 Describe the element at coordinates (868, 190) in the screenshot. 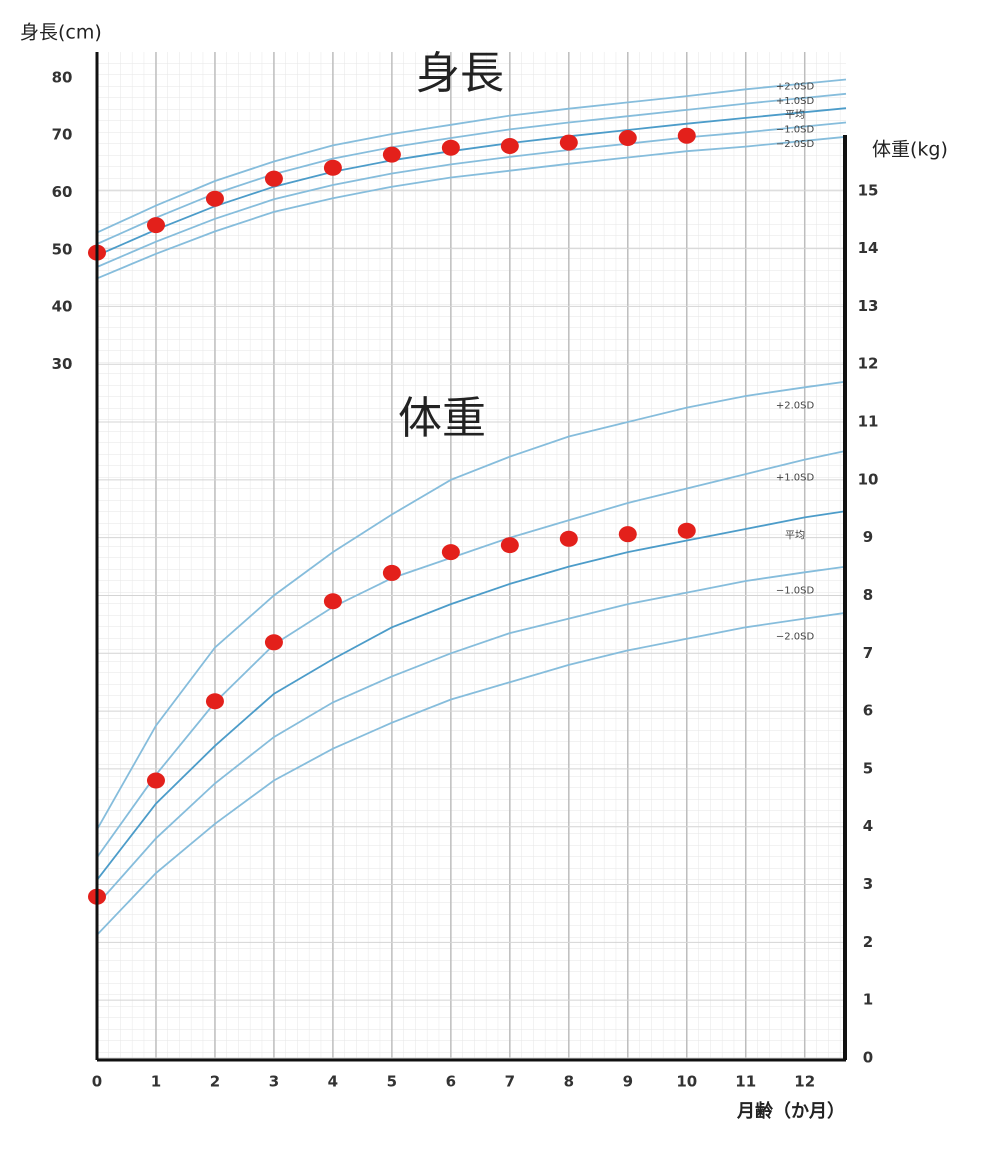

I see `y2-tick-label: 15` at that location.